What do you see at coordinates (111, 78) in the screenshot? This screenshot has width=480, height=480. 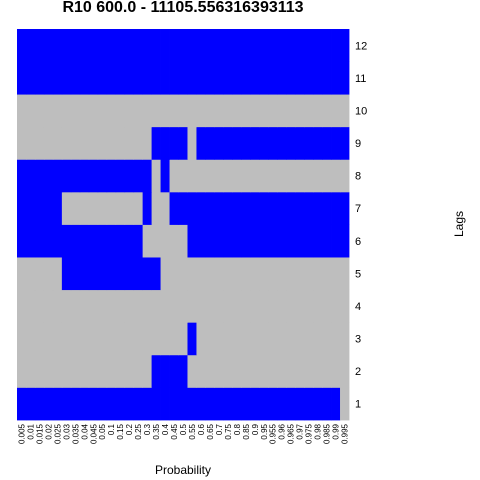 I see `heatmap-cell-lag11-p0.1` at bounding box center [111, 78].